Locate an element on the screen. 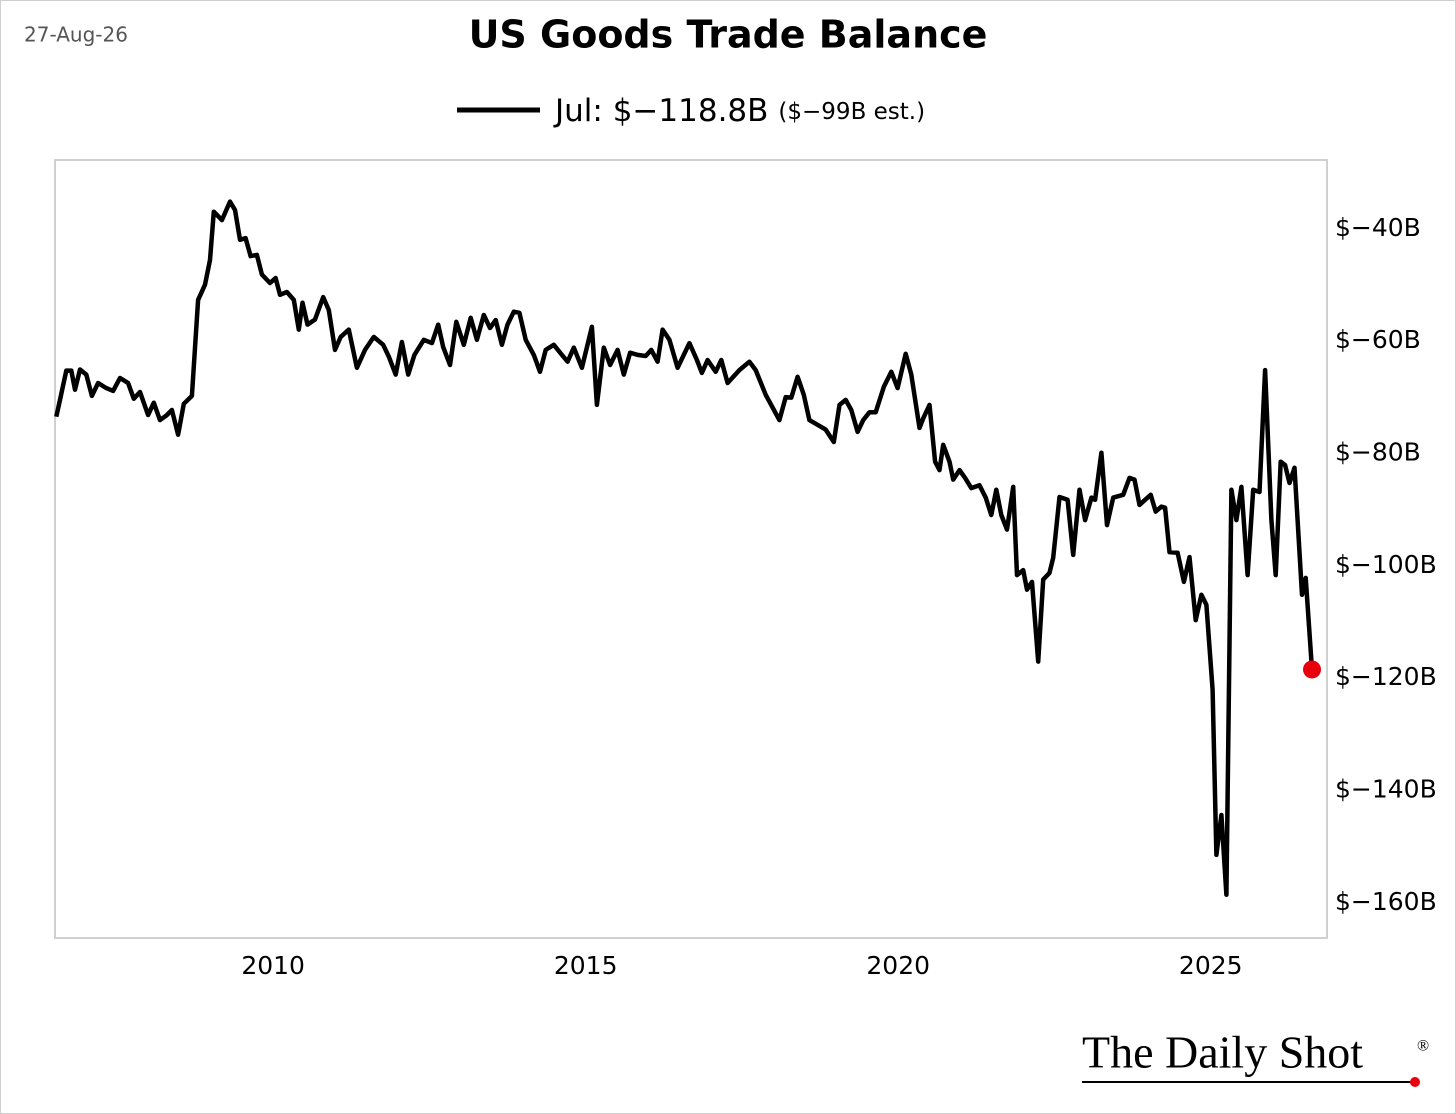  x-tick-label: 2015 is located at coordinates (586, 965).